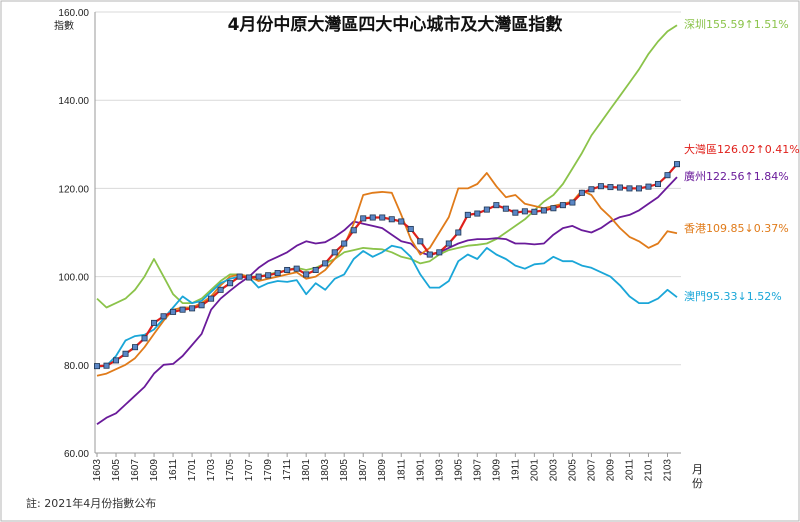 The width and height of the screenshot is (800, 522). Describe the element at coordinates (287, 470) in the screenshot. I see `x-tick-label: 1711` at that location.